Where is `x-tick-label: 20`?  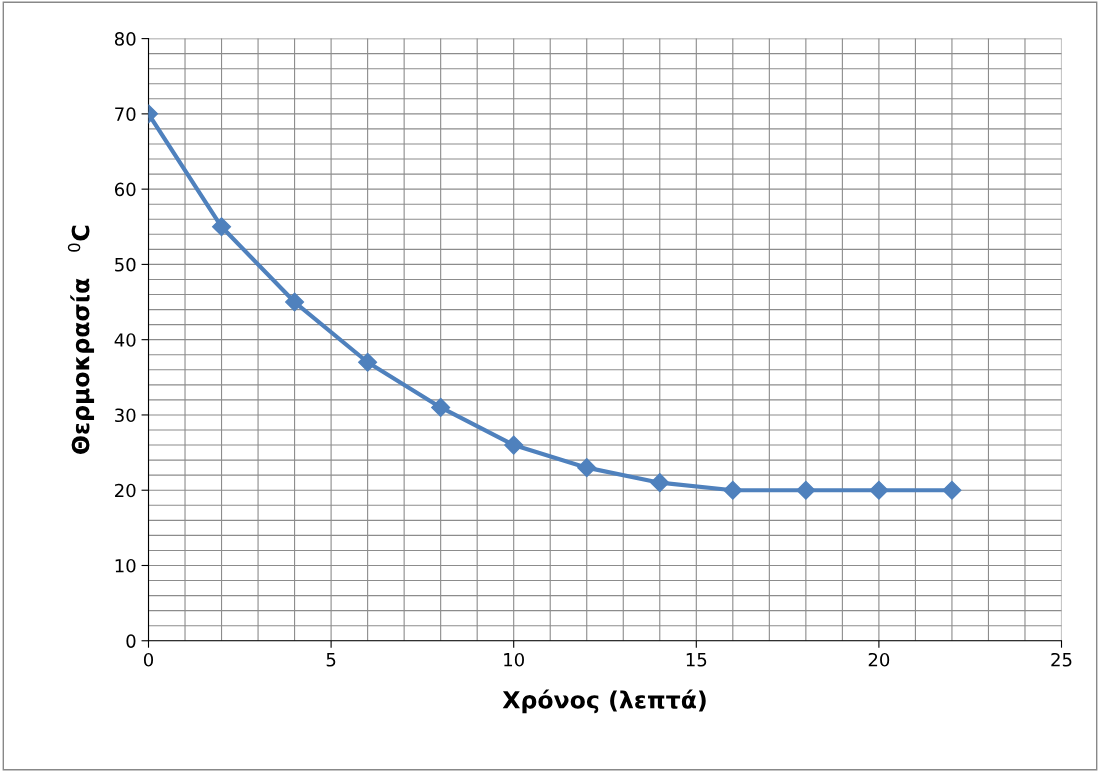 x-tick-label: 20 is located at coordinates (879, 659).